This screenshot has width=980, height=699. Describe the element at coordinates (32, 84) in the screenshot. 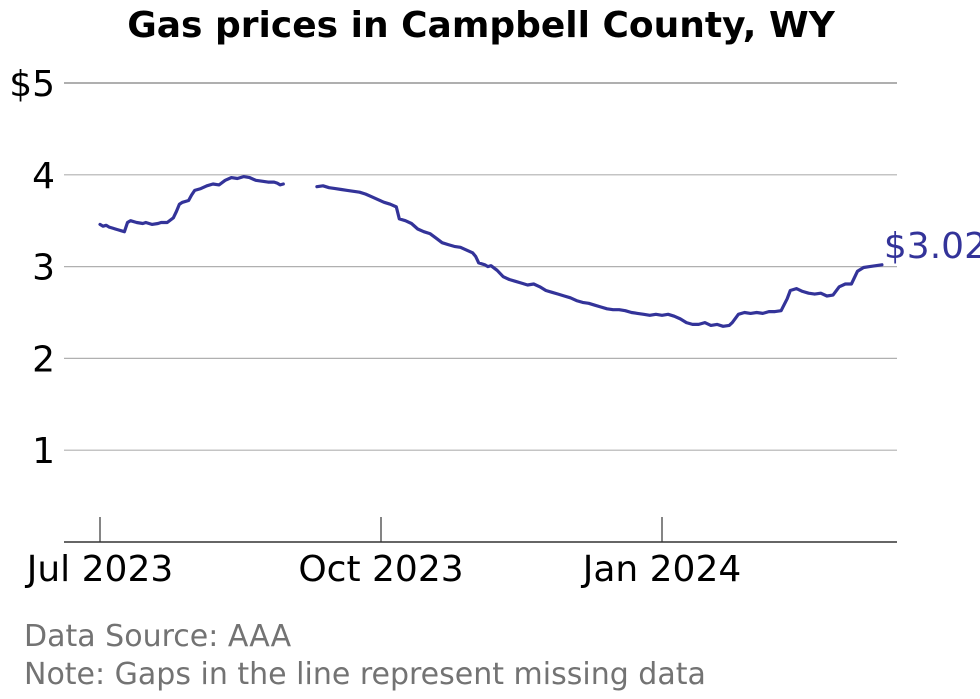

I see `y-tick-label-5: $5` at that location.